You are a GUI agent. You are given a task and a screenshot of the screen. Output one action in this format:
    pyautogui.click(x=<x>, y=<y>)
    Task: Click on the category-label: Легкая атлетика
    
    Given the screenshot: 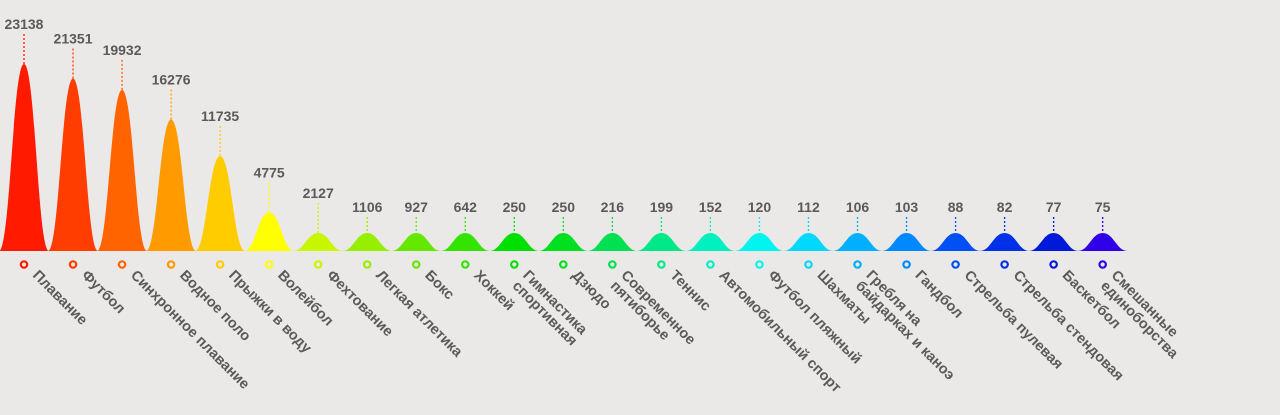 What is the action you would take?
    pyautogui.click(x=418, y=314)
    